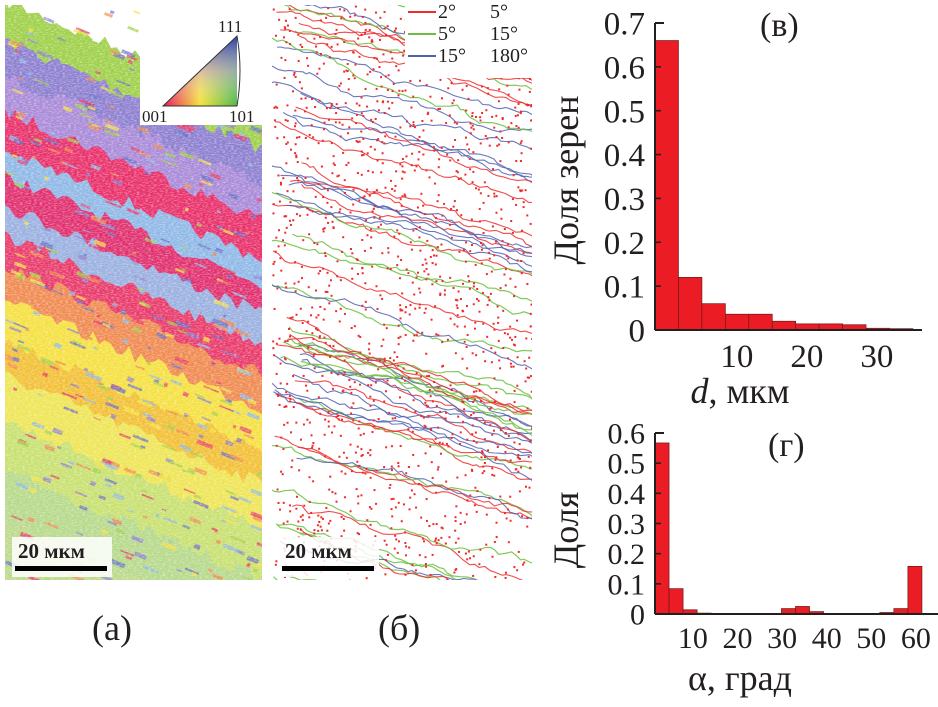  What do you see at coordinates (51, 551) in the screenshot?
I see `scale-bar-label: 20 мкм` at bounding box center [51, 551].